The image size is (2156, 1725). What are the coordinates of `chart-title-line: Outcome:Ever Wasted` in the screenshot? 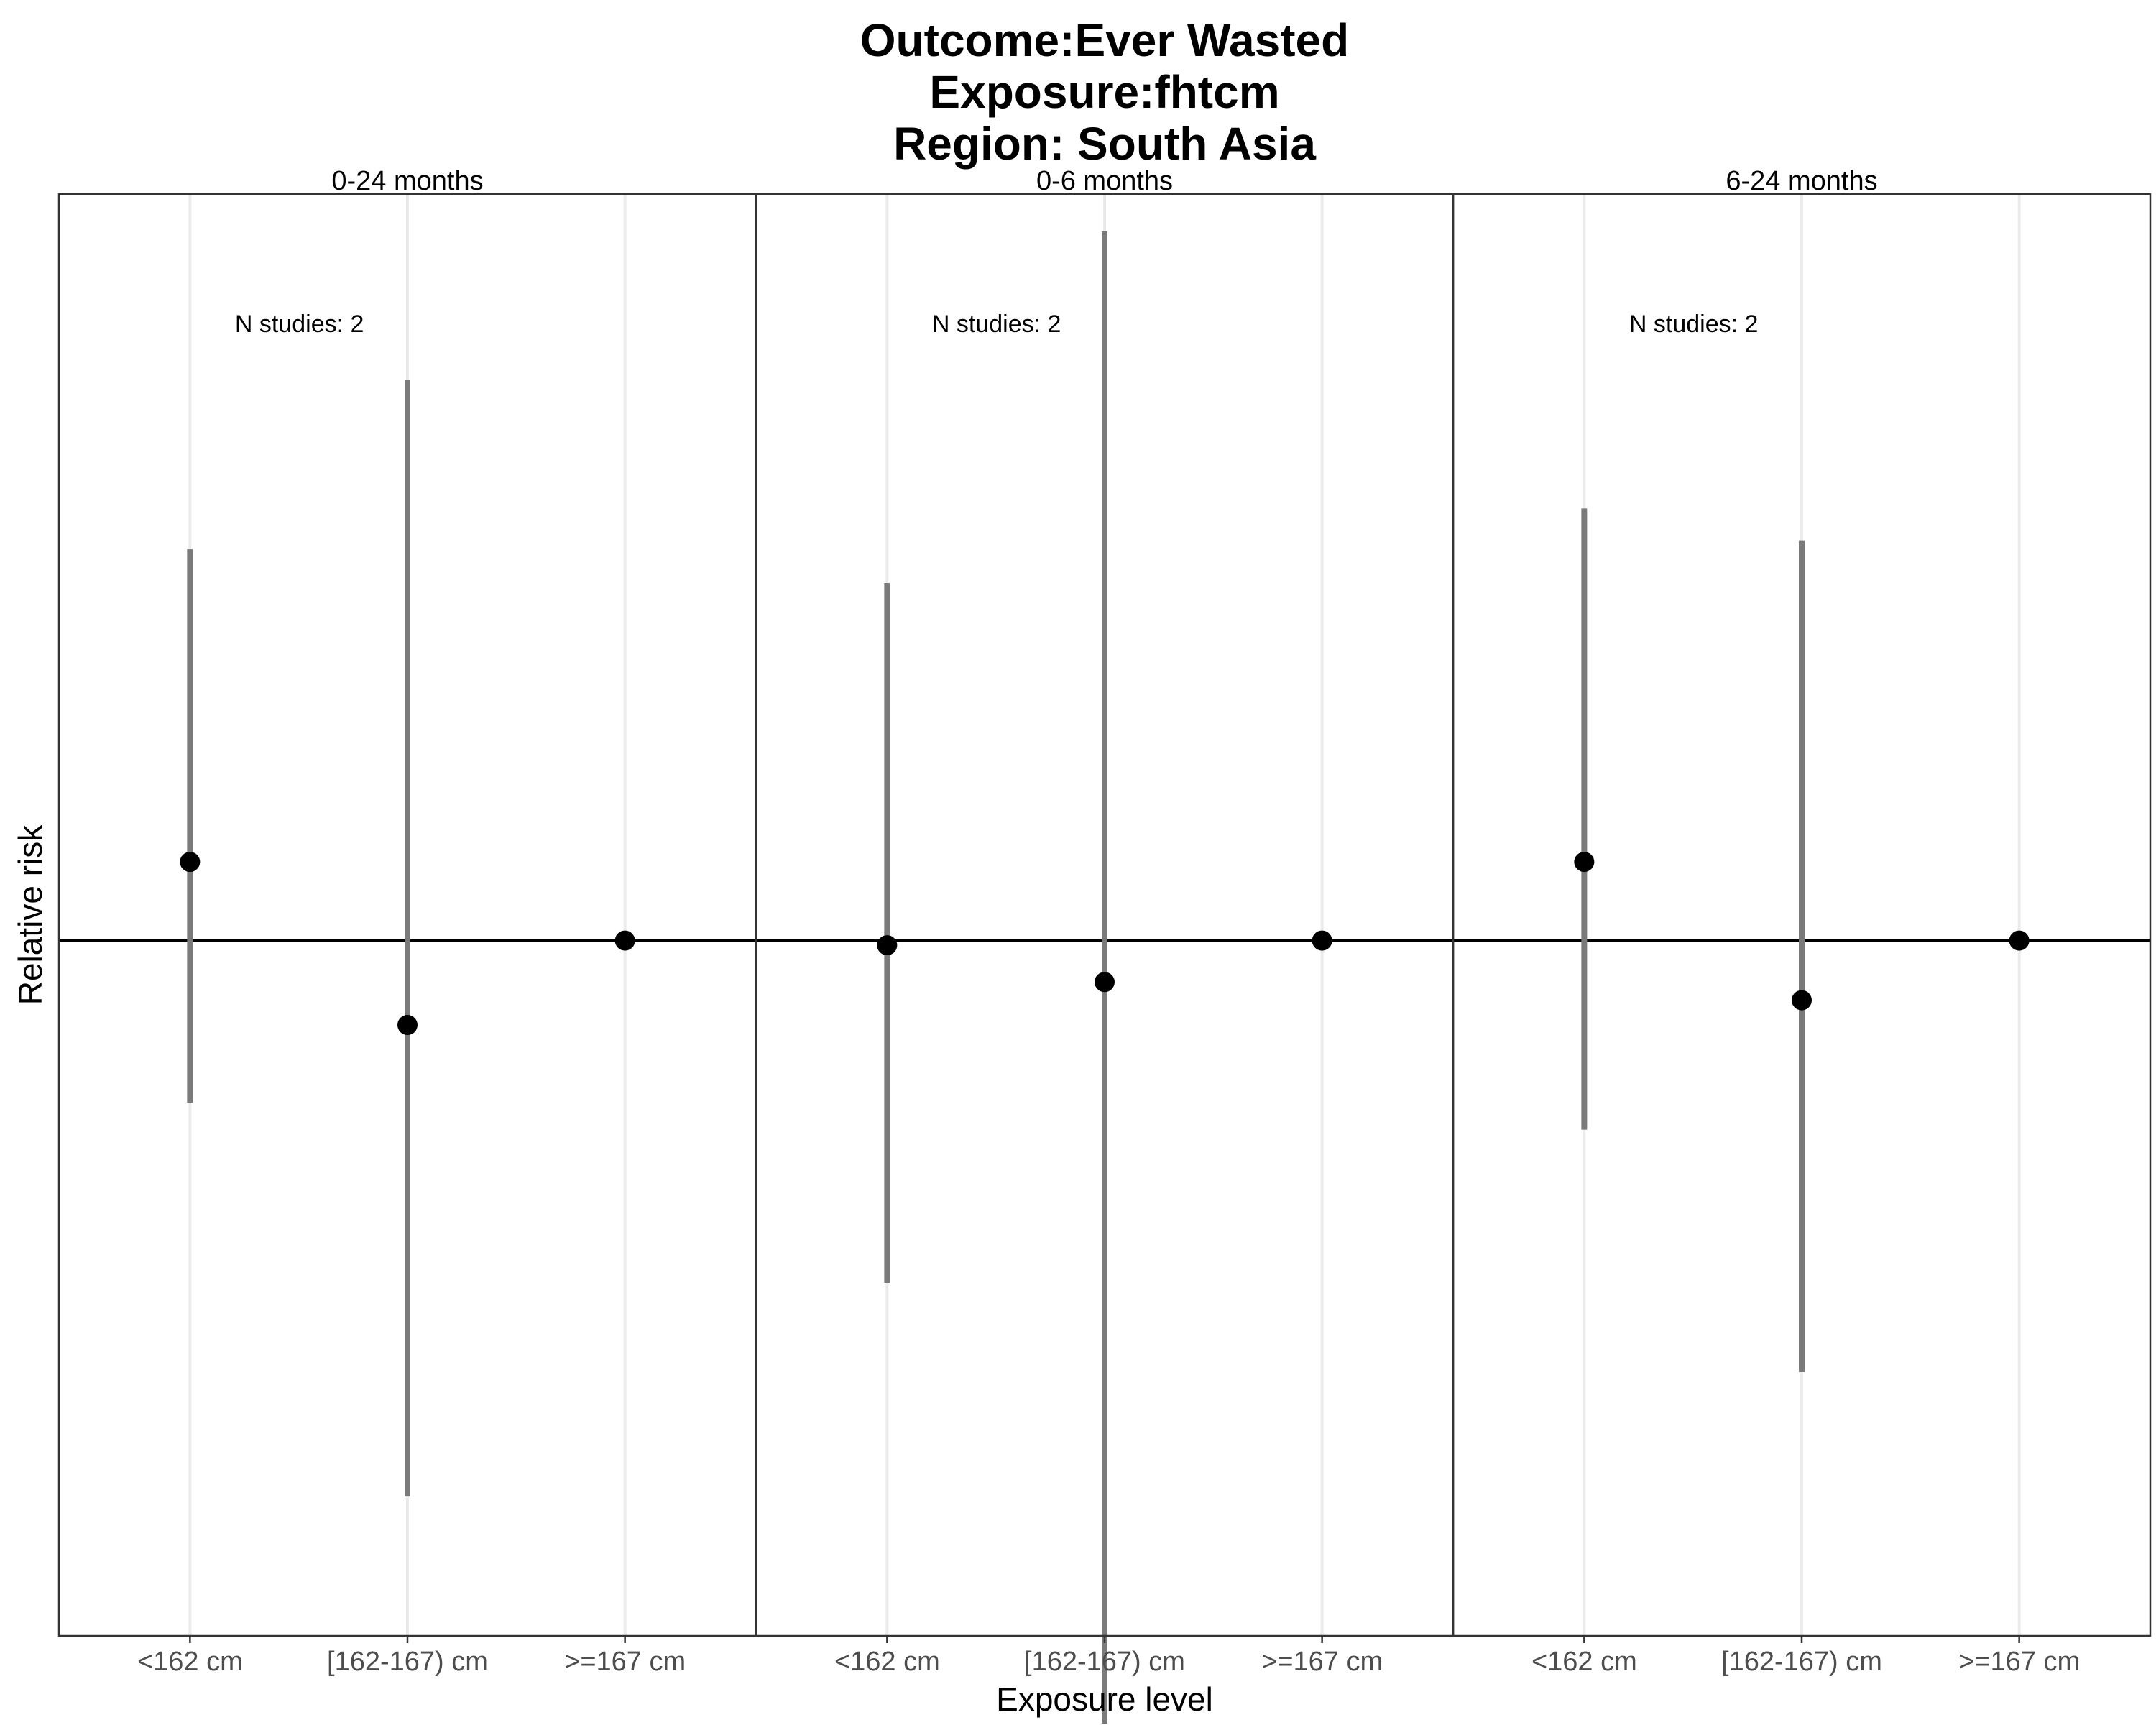 It's located at (1104, 40).